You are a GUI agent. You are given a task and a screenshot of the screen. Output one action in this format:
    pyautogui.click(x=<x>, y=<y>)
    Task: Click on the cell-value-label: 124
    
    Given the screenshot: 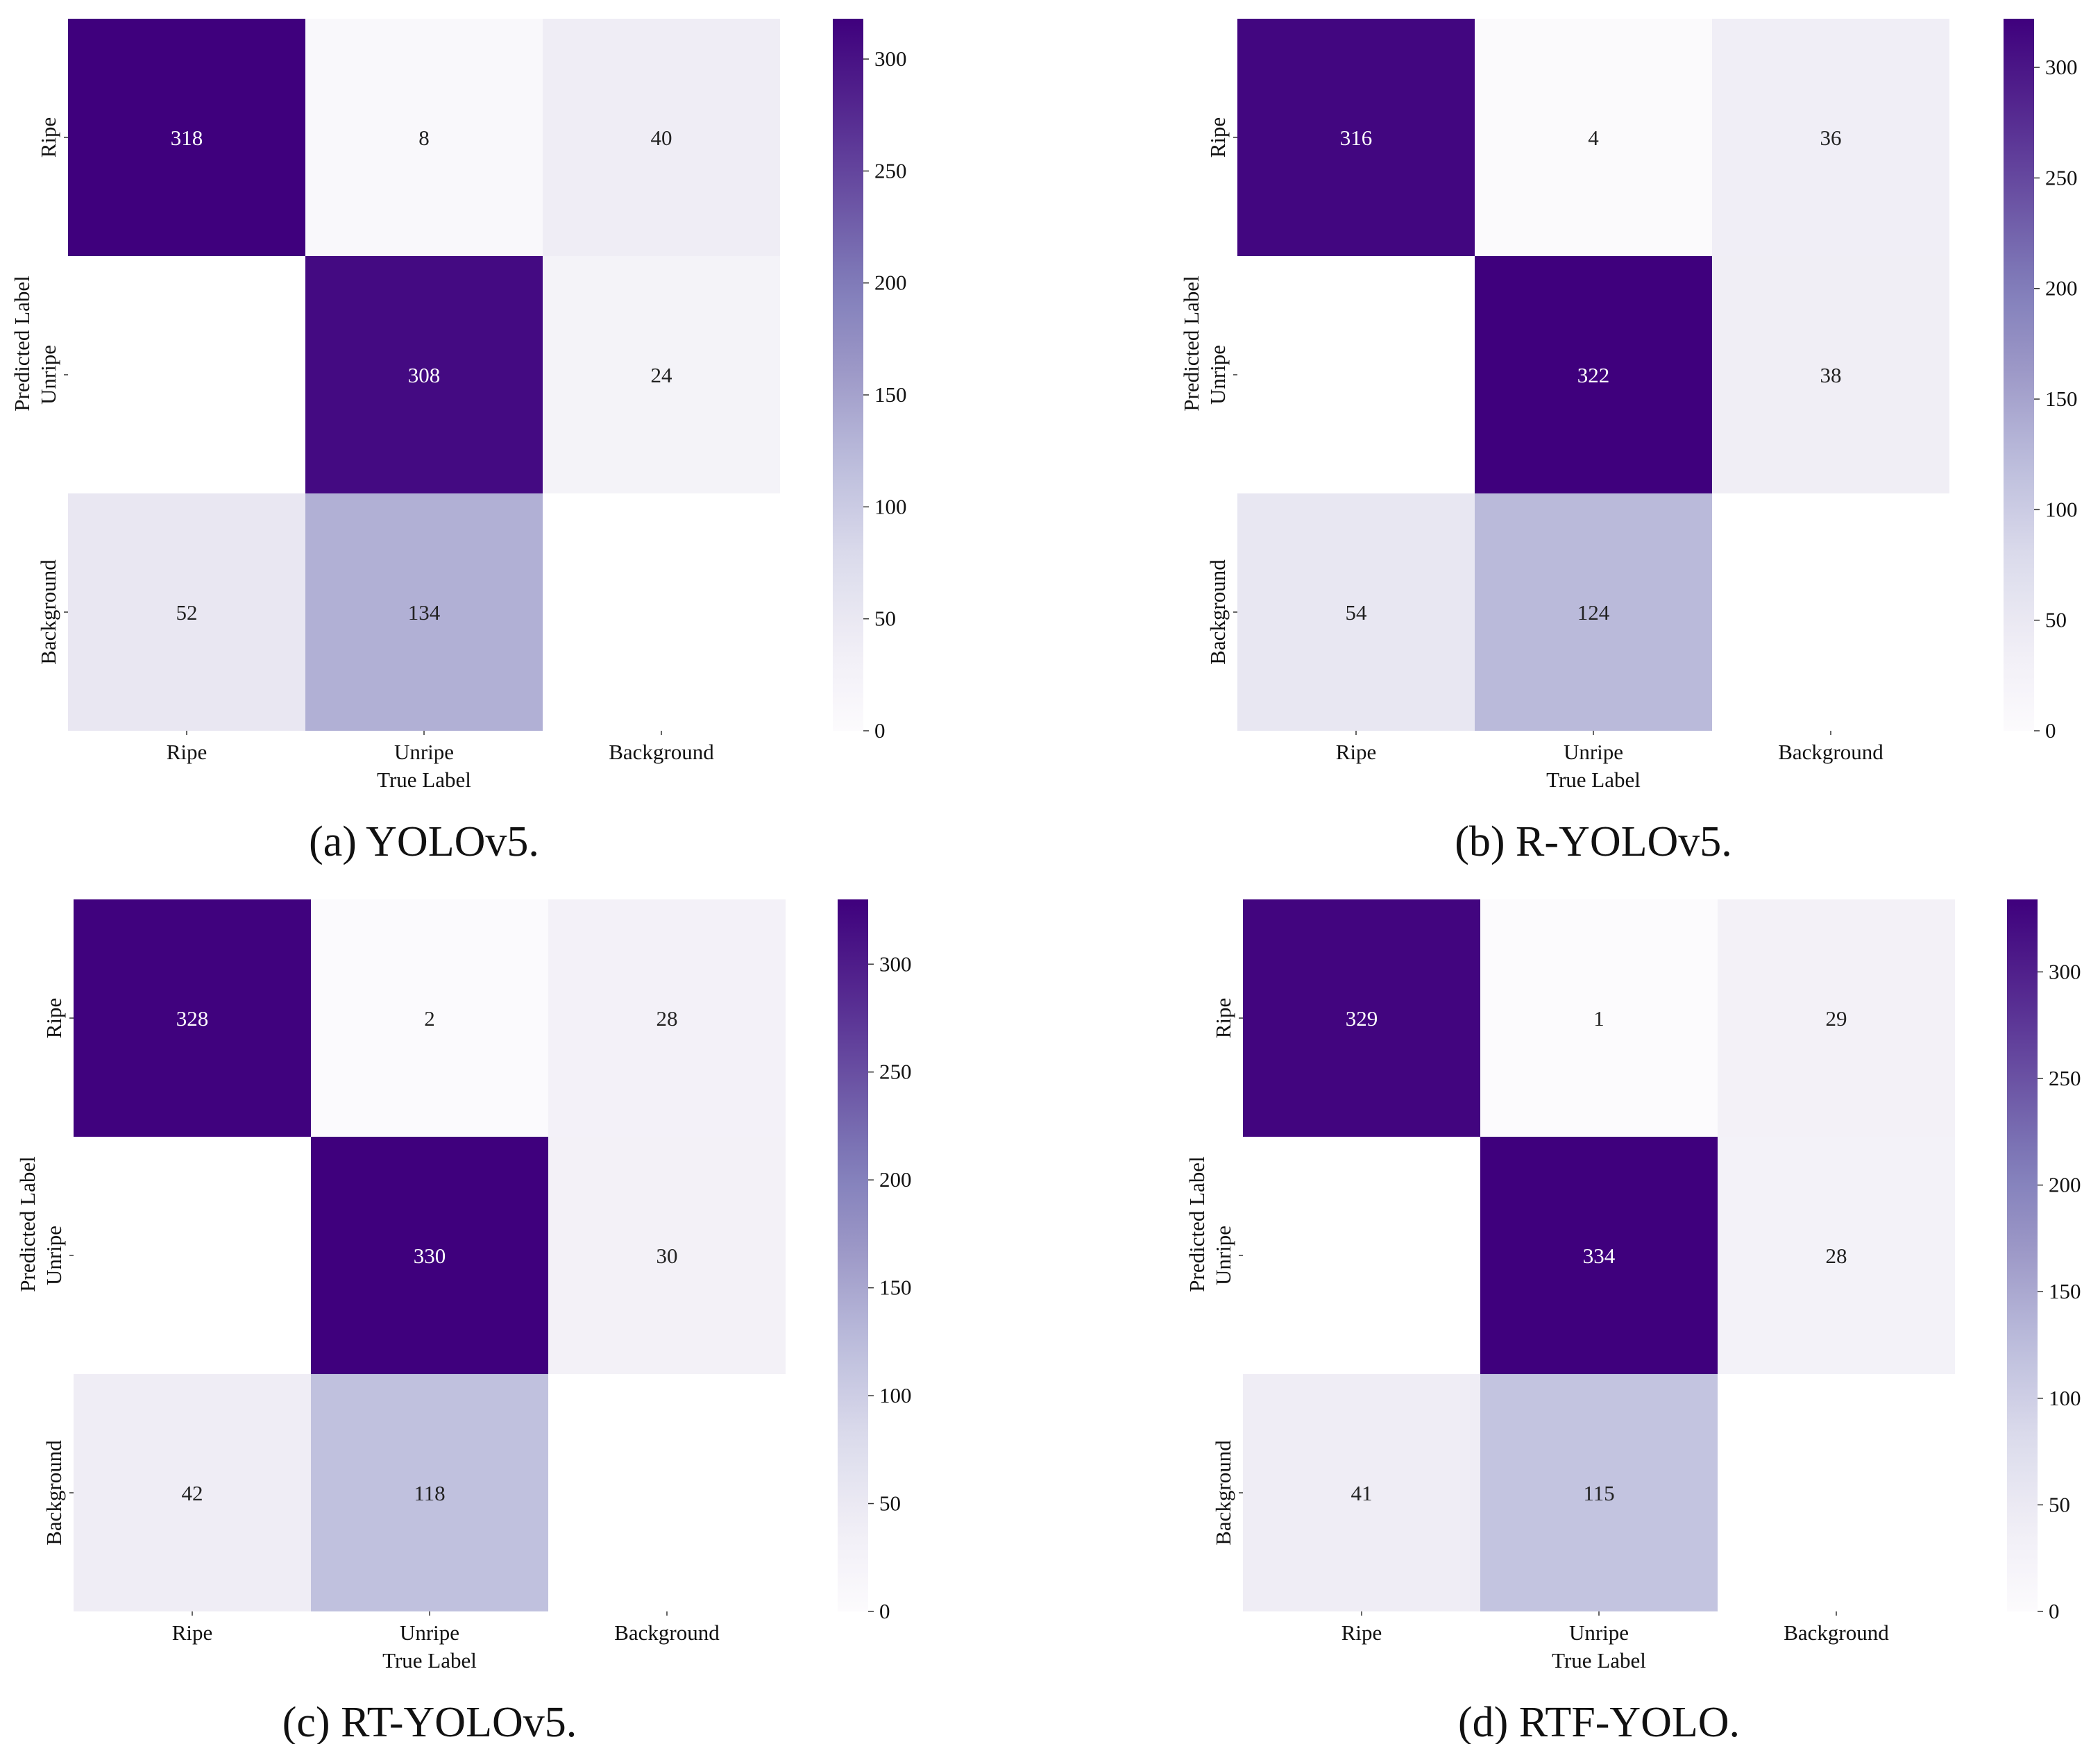 What is the action you would take?
    pyautogui.click(x=1593, y=612)
    